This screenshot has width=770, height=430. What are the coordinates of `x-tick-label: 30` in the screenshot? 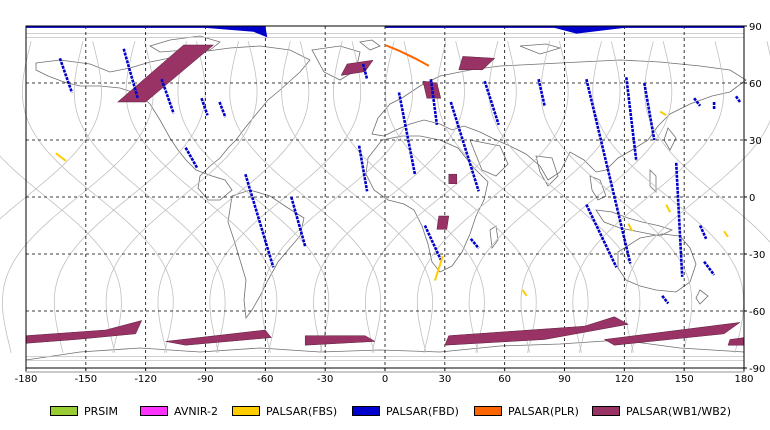 It's located at (444, 379).